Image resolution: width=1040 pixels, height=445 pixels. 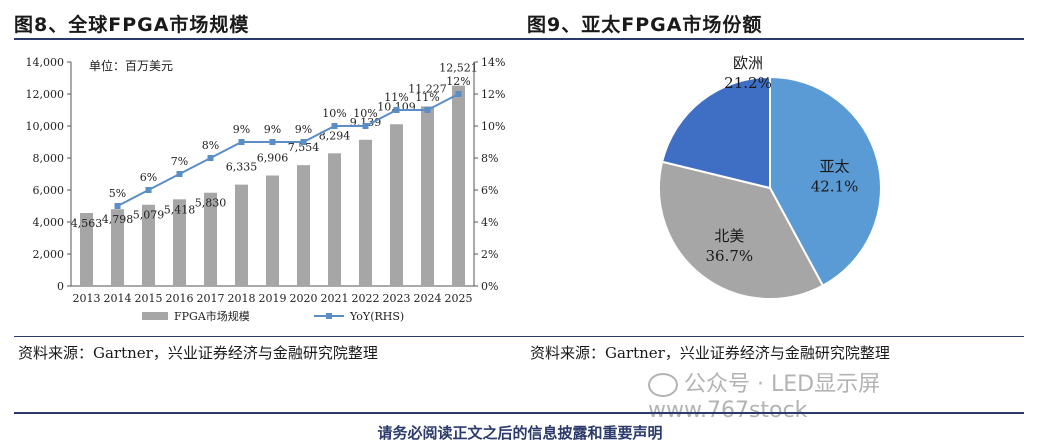 I want to click on bar-value-label: 7,554, so click(x=304, y=147).